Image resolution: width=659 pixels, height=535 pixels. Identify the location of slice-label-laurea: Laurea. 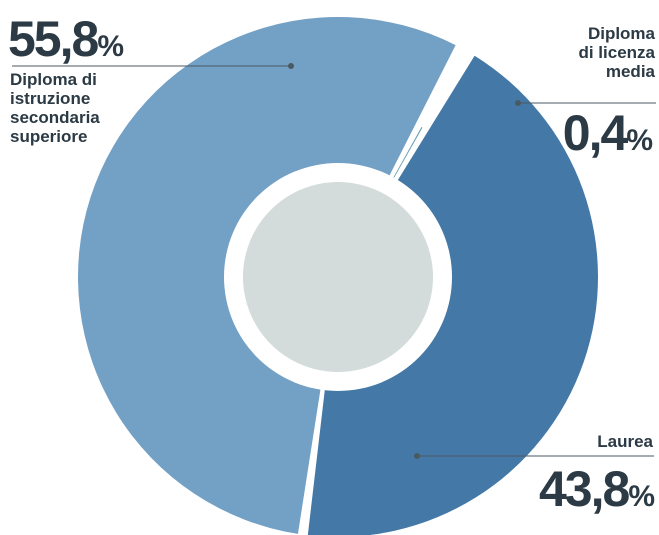
(625, 441).